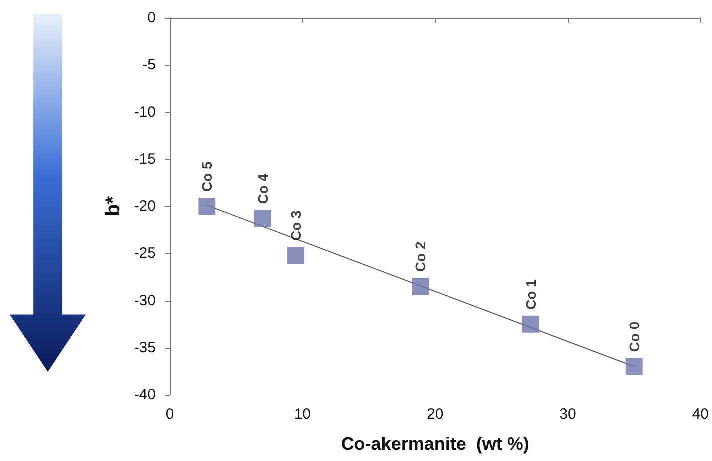 This screenshot has height=461, width=712. I want to click on y-tick-label: -35, so click(145, 347).